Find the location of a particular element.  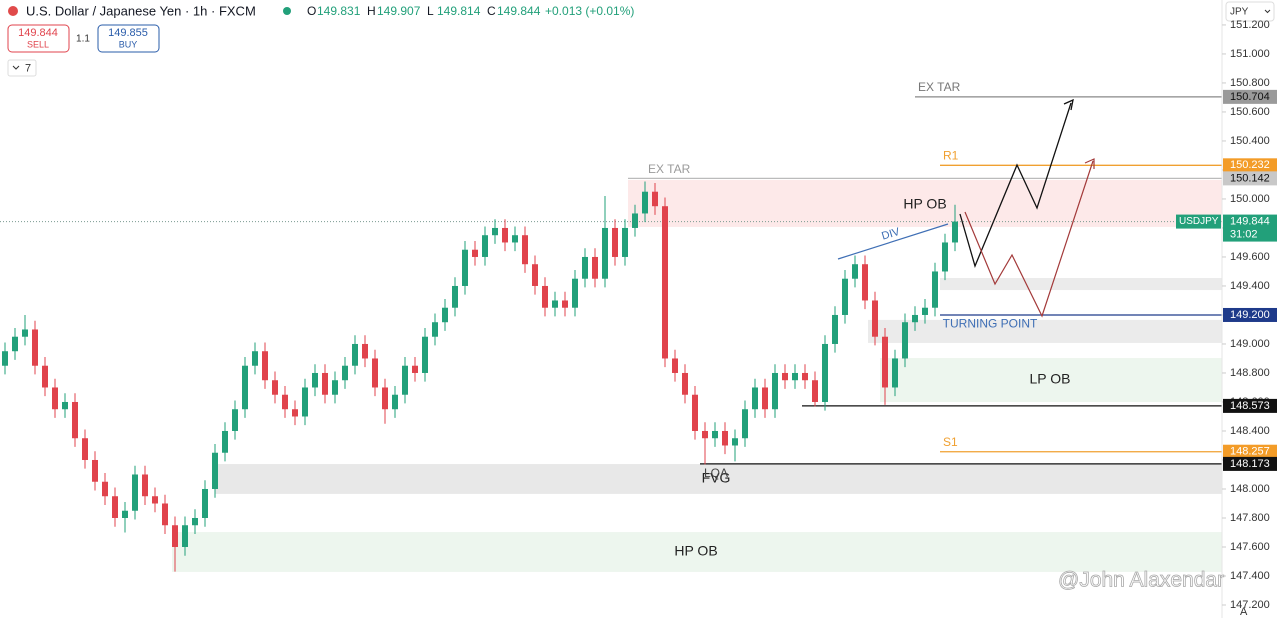

sell-button is located at coordinates (38, 38).